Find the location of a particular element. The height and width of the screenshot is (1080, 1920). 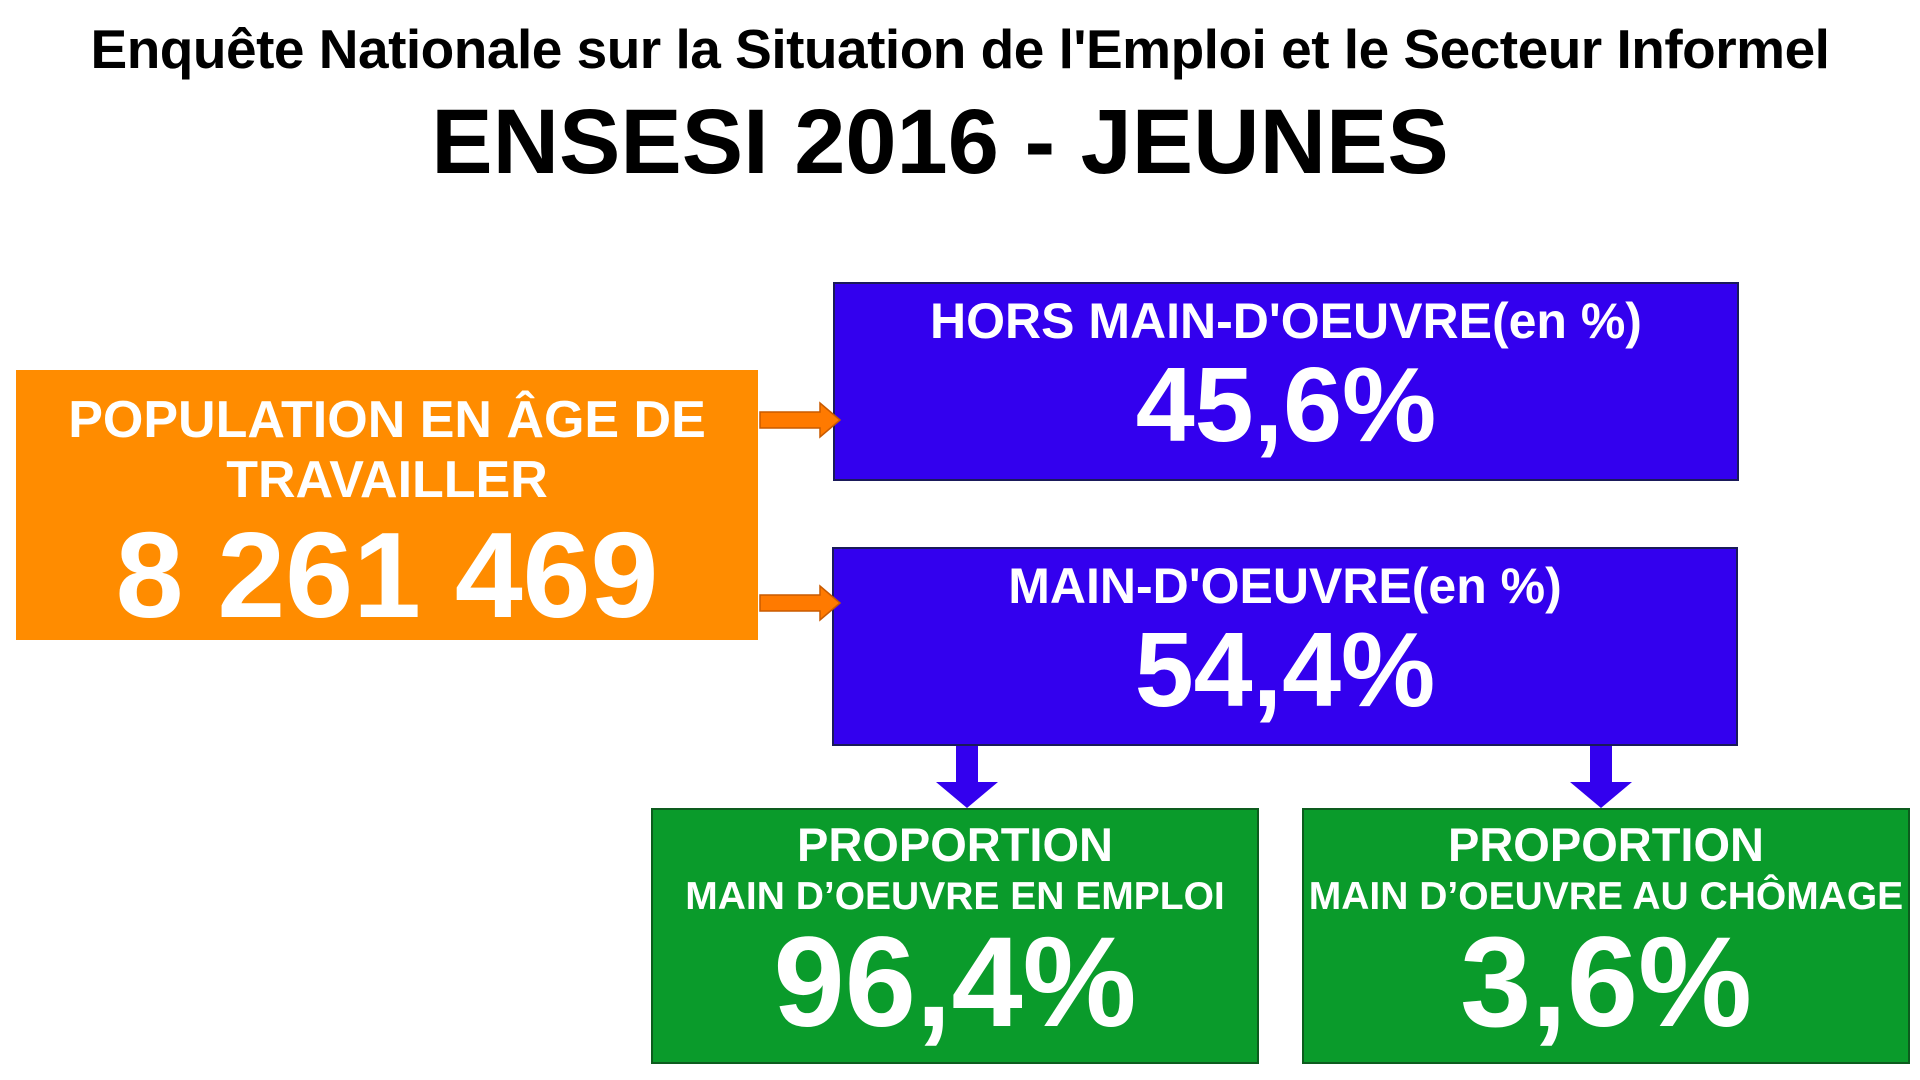

emploi-box: PROPORTION MAIN D’OEUVRE EN EMPLOI 96,4% is located at coordinates (955, 936).